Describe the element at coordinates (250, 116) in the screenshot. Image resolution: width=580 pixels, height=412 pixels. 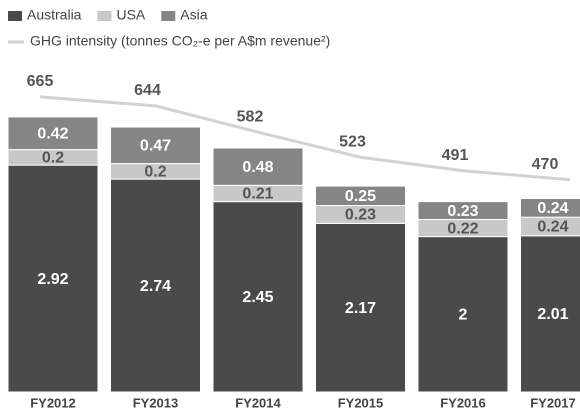
I see `line-label: 582` at that location.